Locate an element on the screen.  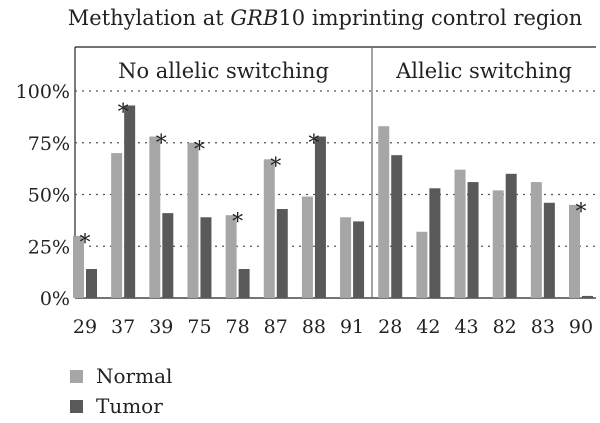
legend-label-normal: Normal is located at coordinates (134, 376).